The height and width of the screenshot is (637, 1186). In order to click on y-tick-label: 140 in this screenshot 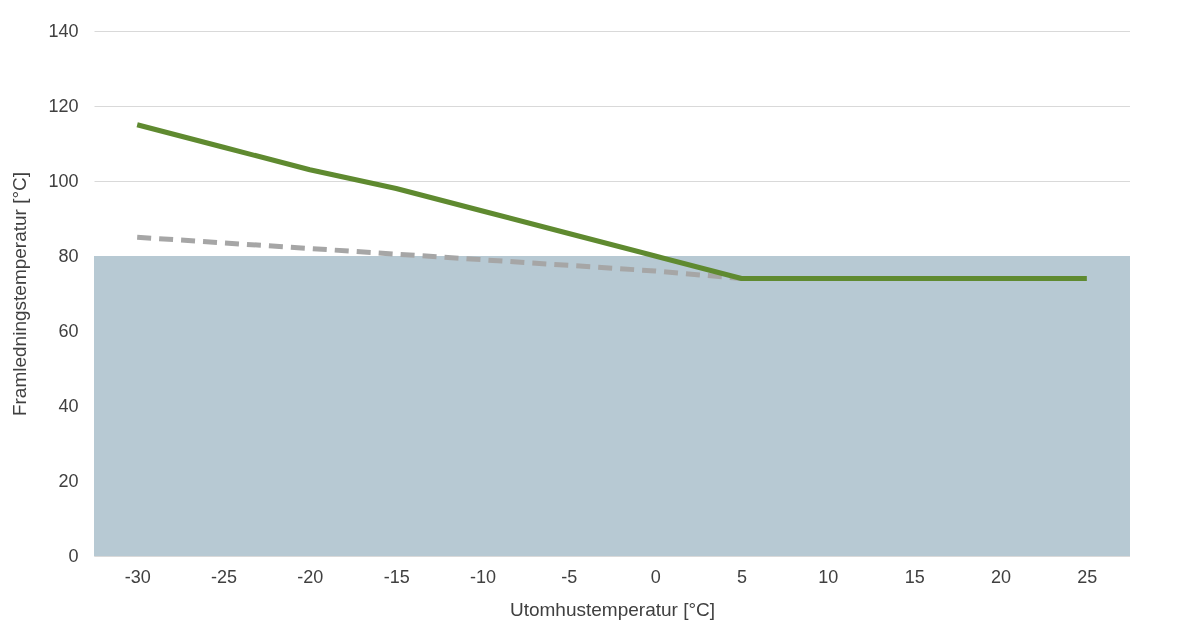, I will do `click(63, 30)`.